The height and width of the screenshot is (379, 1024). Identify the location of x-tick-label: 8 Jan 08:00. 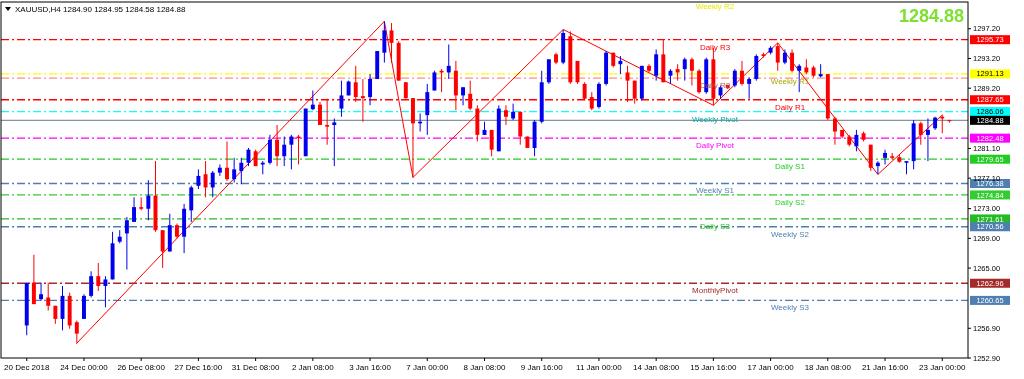
(484, 367).